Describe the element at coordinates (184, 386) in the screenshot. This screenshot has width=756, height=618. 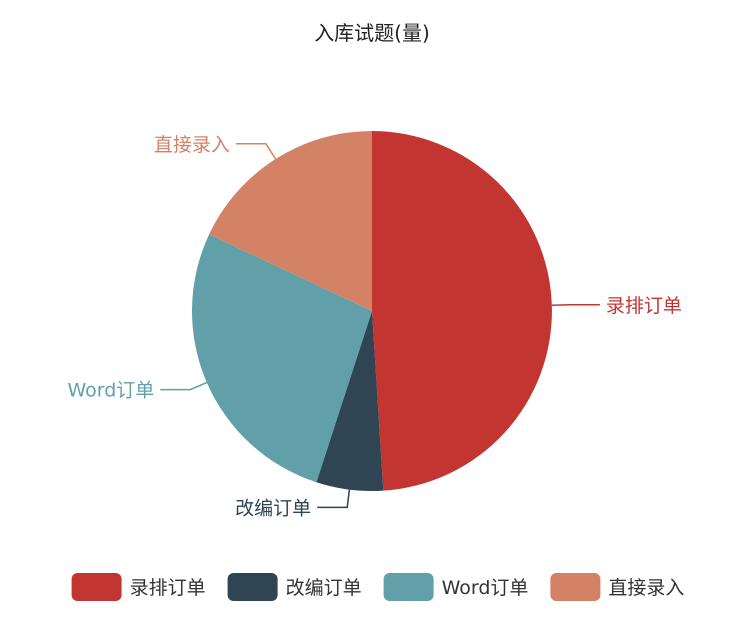
I see `slice-3-callout-line` at that location.